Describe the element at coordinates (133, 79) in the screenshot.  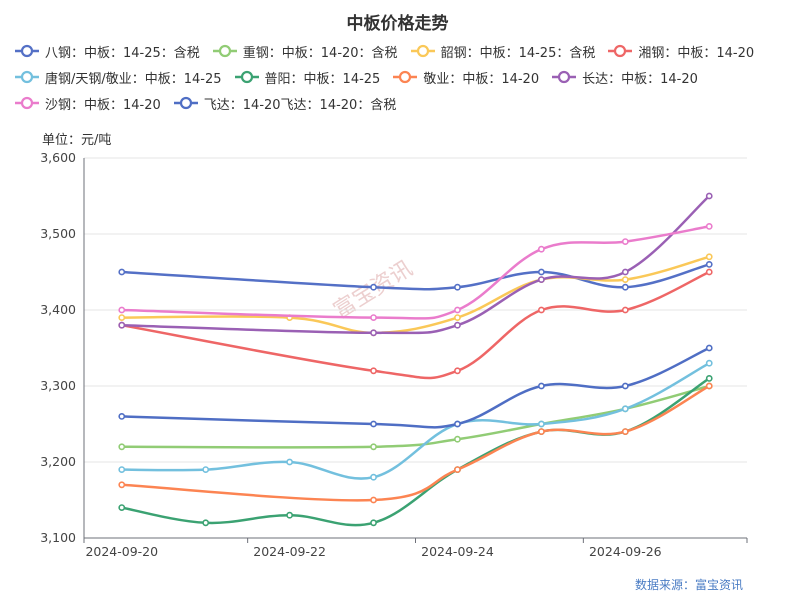
I see `legend-label: 唐钢/天钢/敬业：中板：14-25` at that location.